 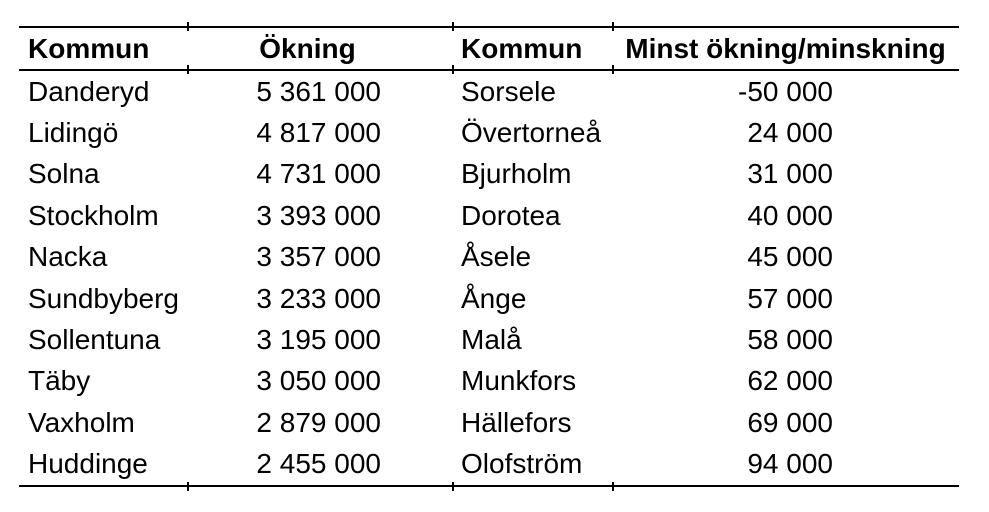 I want to click on header-minst-okning: Minst ökning/minskning, so click(x=785, y=48).